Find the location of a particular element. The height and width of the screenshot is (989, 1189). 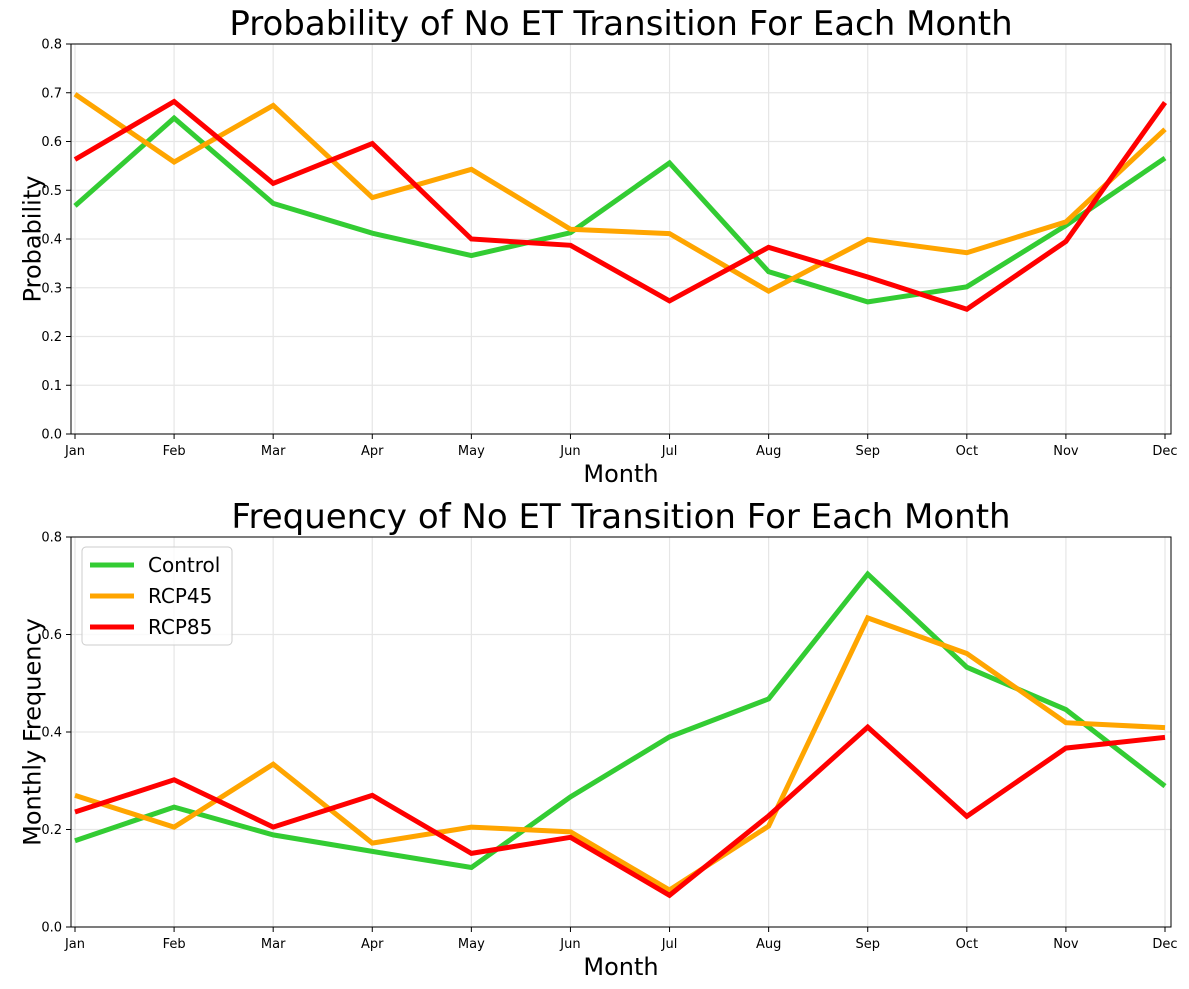

y-tick-label: 0.5 is located at coordinates (51, 191).